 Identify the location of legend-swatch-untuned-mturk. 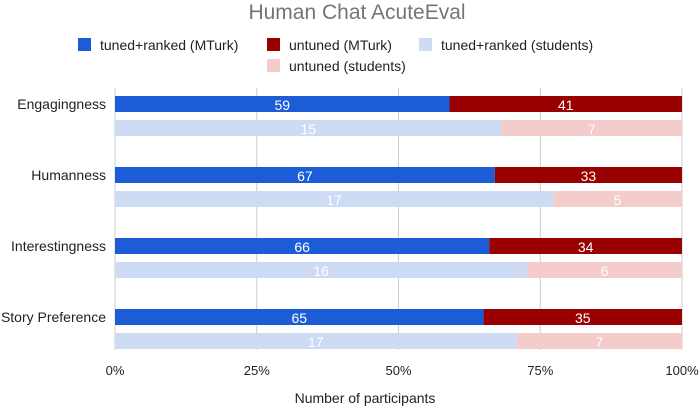
(273, 44).